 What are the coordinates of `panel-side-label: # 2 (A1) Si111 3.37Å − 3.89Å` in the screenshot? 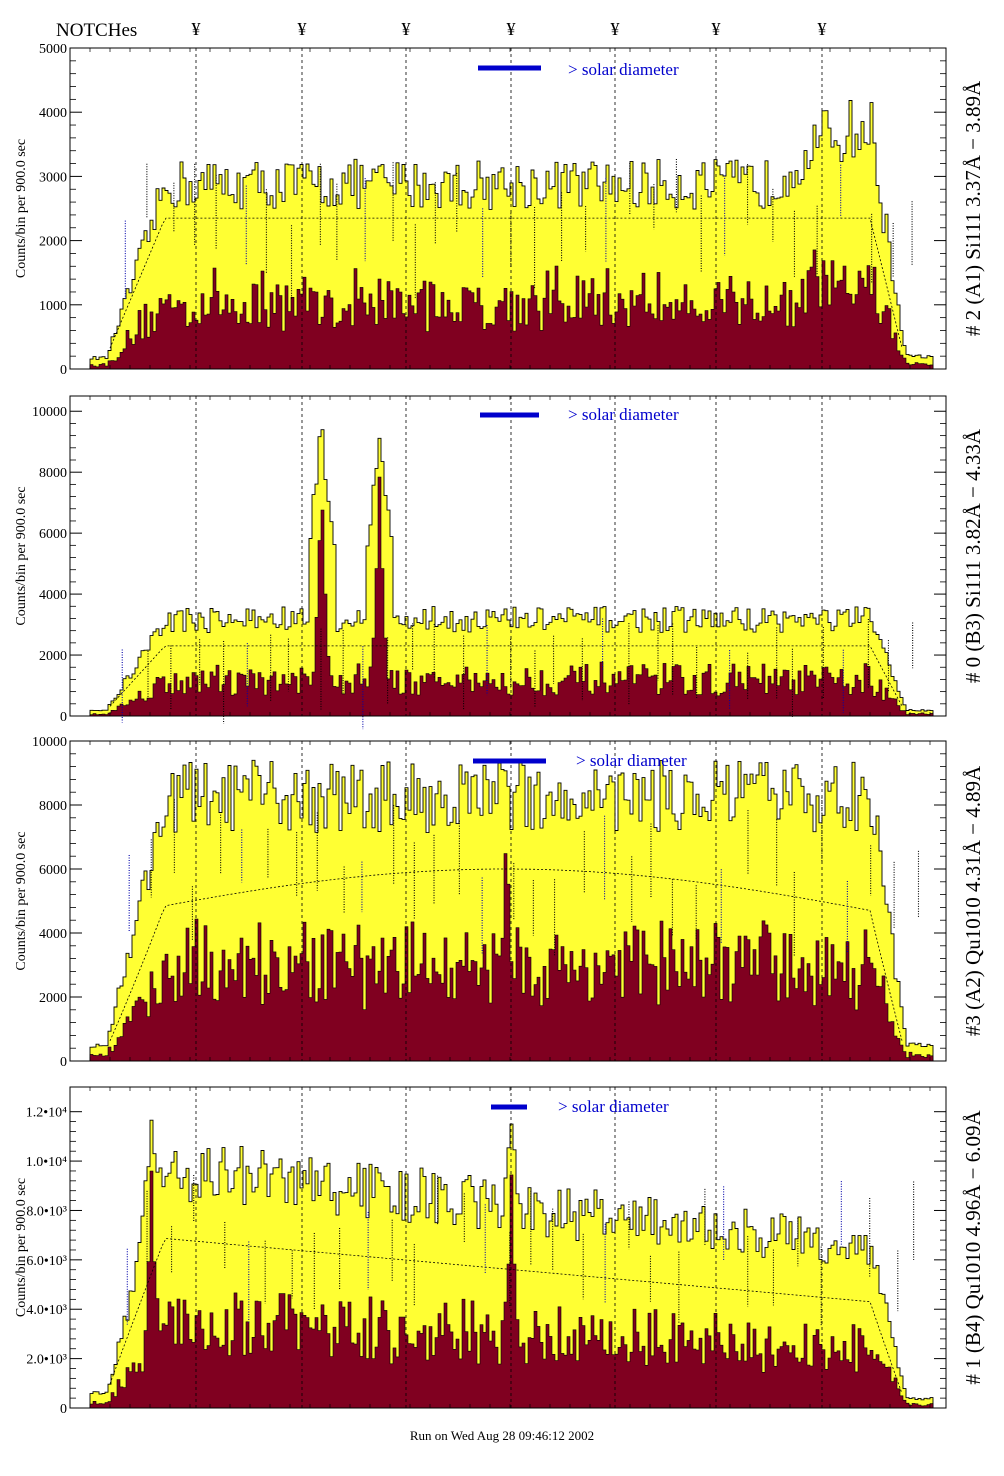 It's located at (973, 208).